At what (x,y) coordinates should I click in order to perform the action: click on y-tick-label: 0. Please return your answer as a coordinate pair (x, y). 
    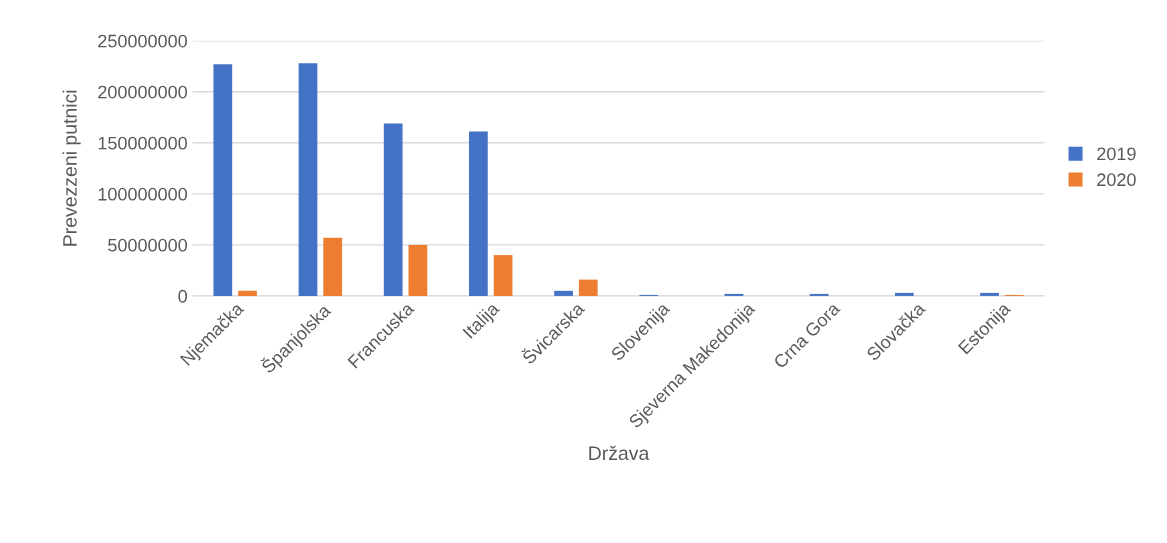
    Looking at the image, I should click on (182, 296).